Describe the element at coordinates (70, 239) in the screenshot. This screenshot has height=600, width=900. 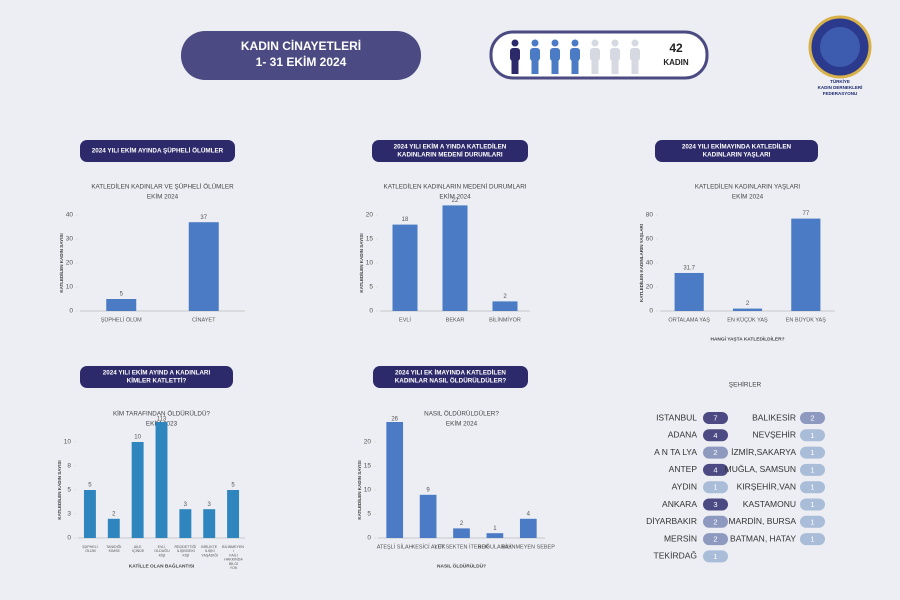
I see `y-tick-label: 30` at that location.